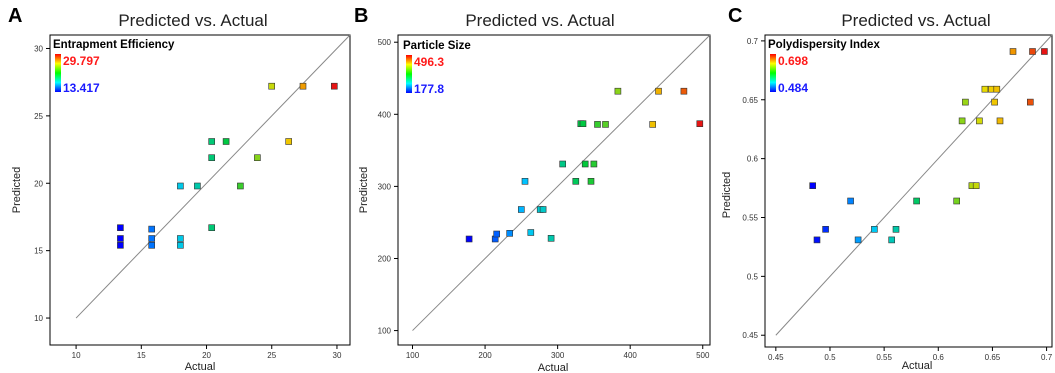 The height and width of the screenshot is (373, 1055). Describe the element at coordinates (939, 357) in the screenshot. I see `x-tick-label: 0.6` at that location.